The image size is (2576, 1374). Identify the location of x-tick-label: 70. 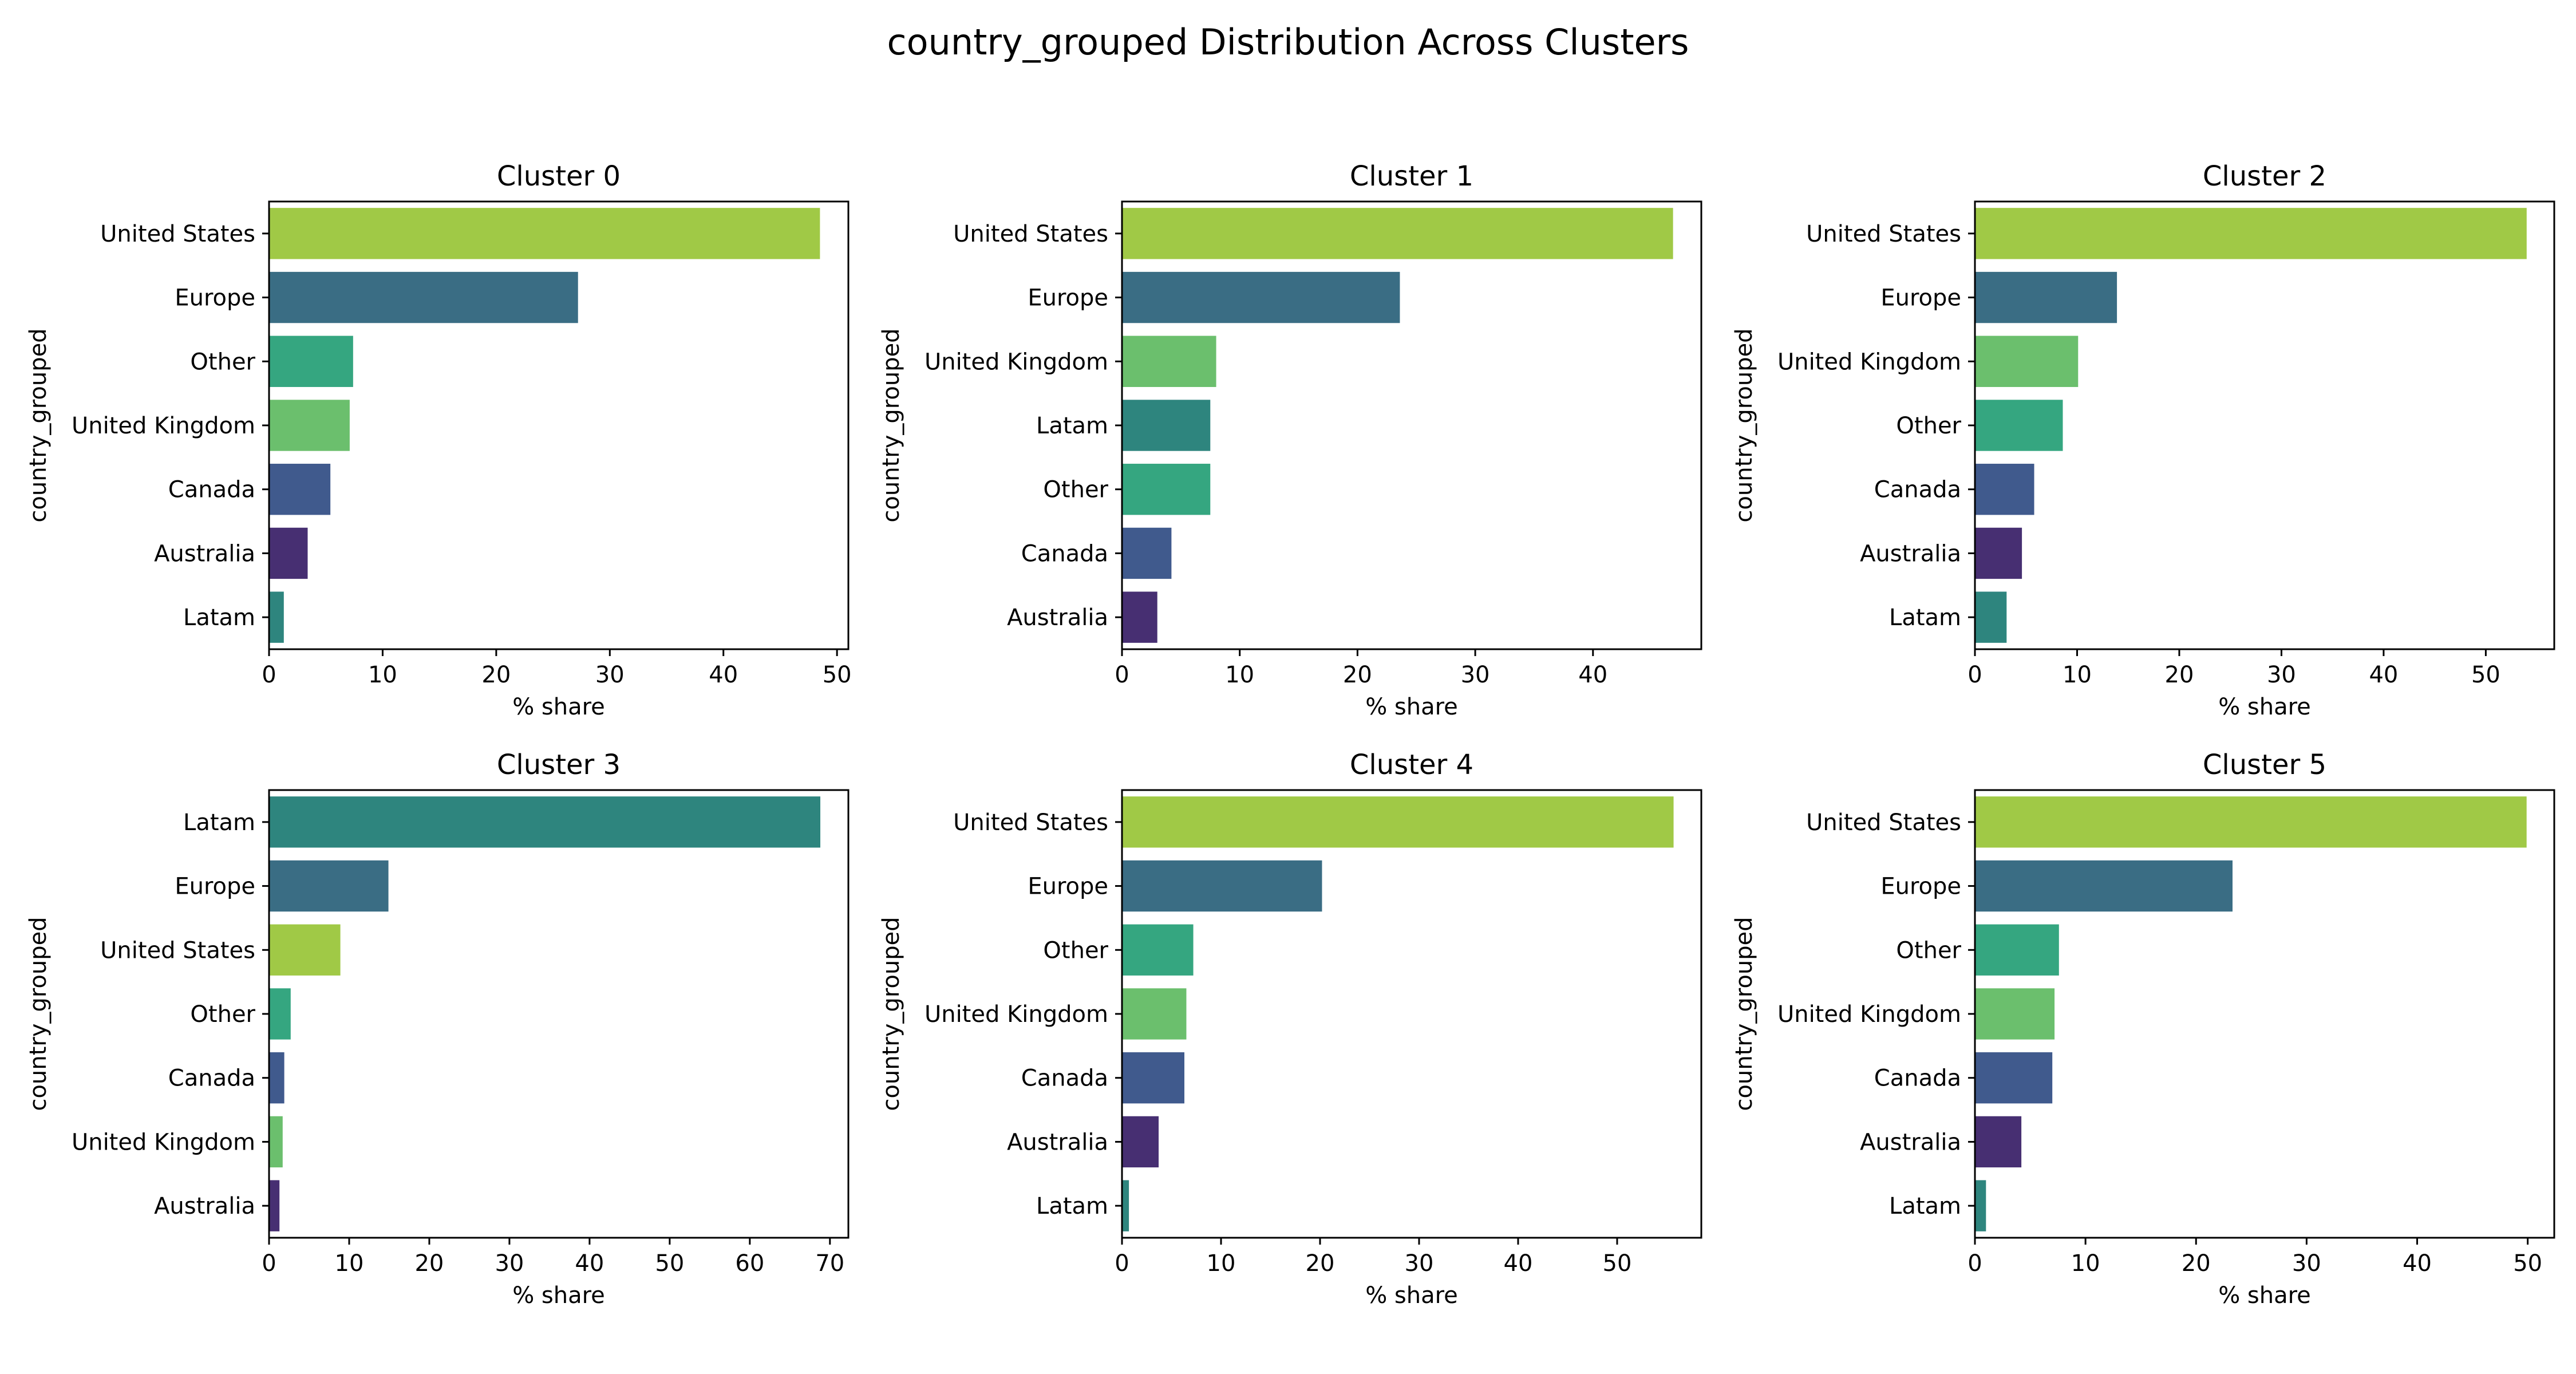
(829, 1263).